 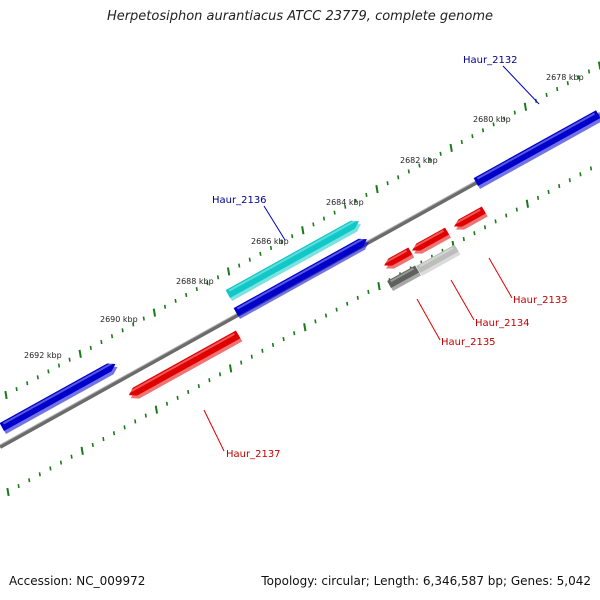 I want to click on gene-label-haur-2137: Haur_2137, so click(x=253, y=454).